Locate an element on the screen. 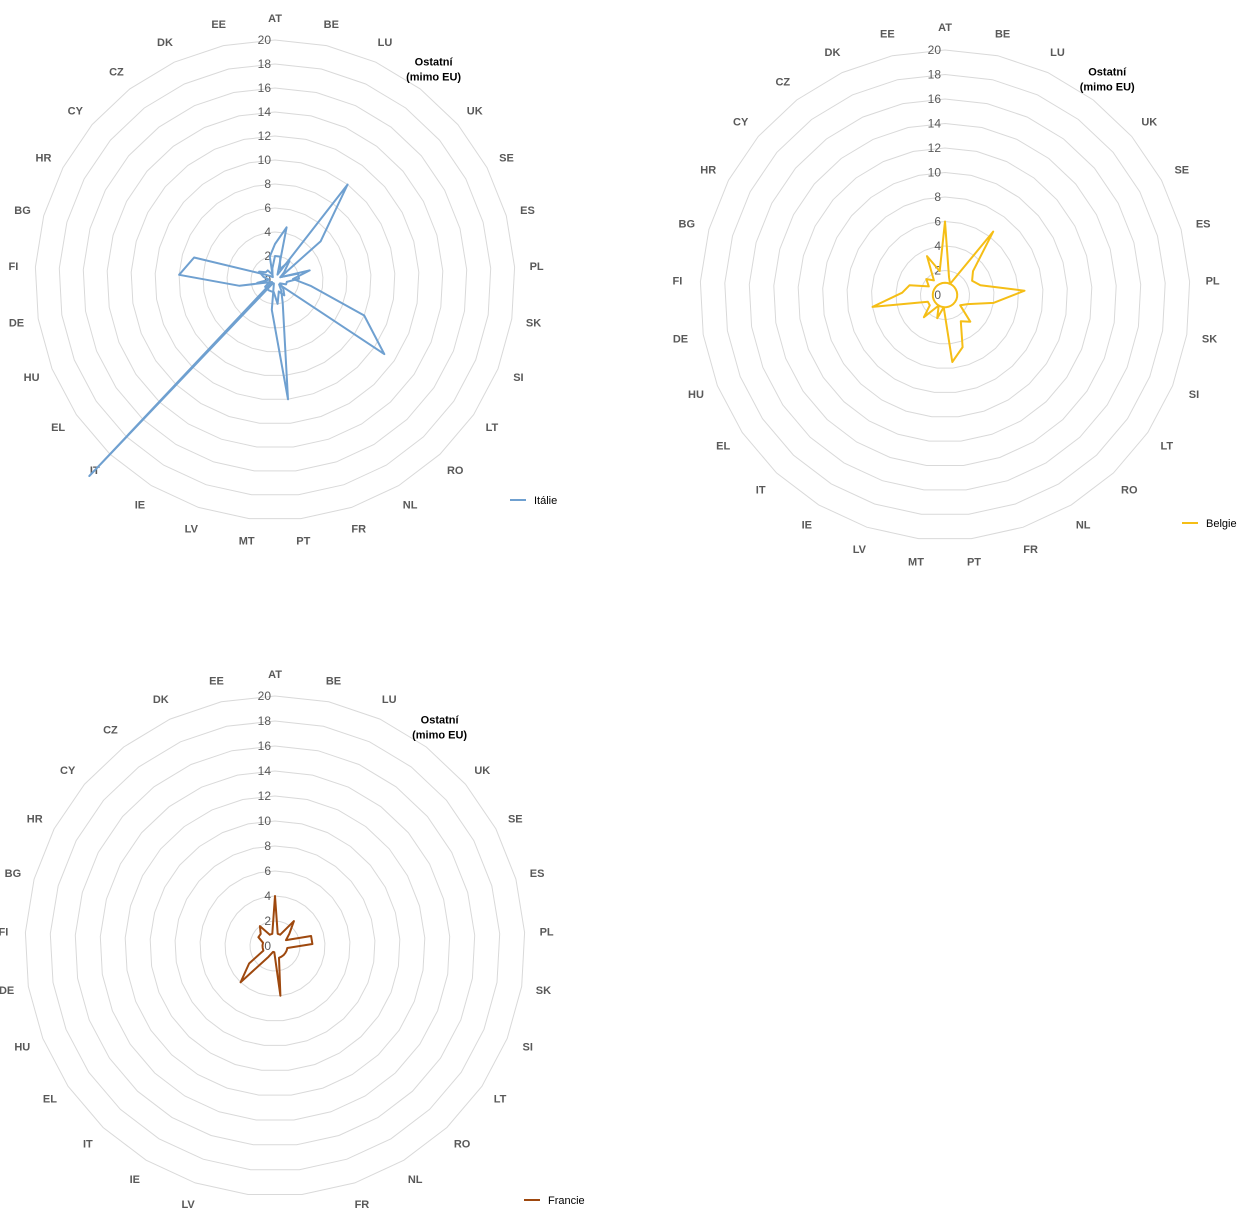 This screenshot has height=1211, width=1245. legend-label: Itálie is located at coordinates (545, 501).